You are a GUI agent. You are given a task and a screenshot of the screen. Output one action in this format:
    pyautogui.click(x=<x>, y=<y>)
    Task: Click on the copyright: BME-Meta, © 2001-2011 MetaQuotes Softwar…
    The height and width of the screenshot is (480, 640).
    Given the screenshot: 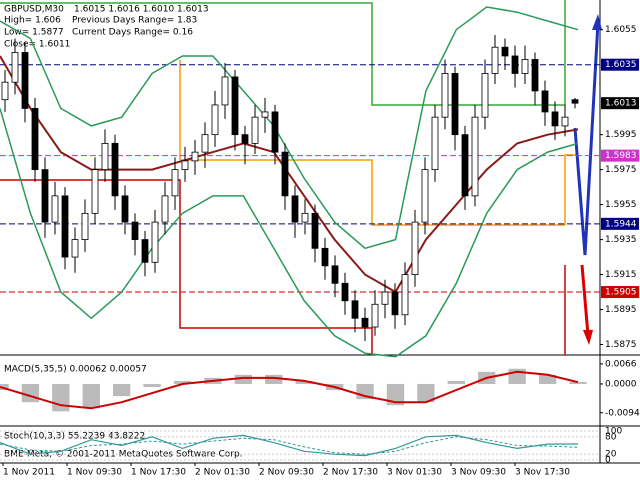 What is the action you would take?
    pyautogui.click(x=123, y=455)
    